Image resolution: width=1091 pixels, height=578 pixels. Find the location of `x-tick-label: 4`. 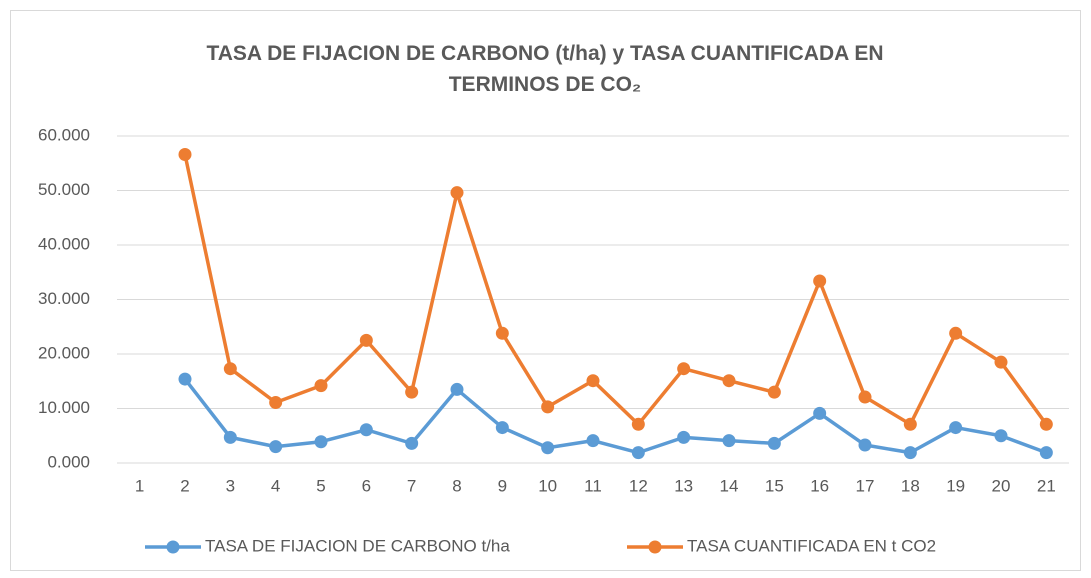

x-tick-label: 4 is located at coordinates (275, 485).